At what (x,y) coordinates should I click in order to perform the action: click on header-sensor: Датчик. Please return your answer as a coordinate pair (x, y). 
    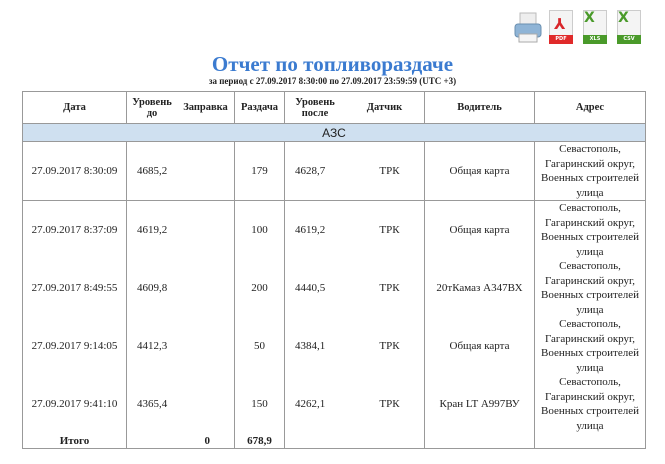
    Looking at the image, I should click on (384, 107).